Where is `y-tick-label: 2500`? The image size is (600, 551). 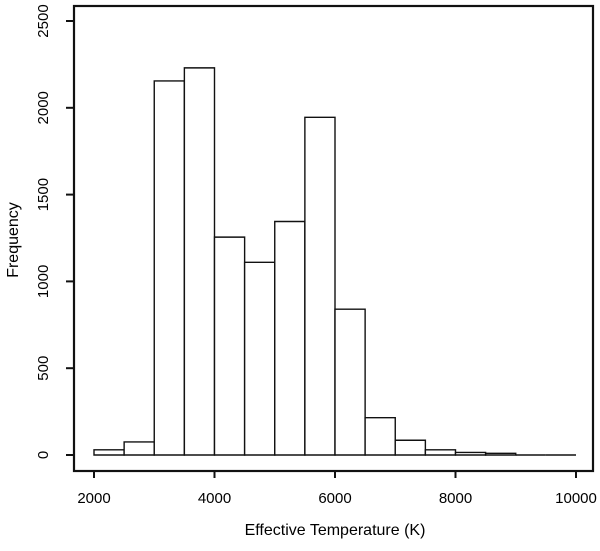
y-tick-label: 2500 is located at coordinates (43, 20).